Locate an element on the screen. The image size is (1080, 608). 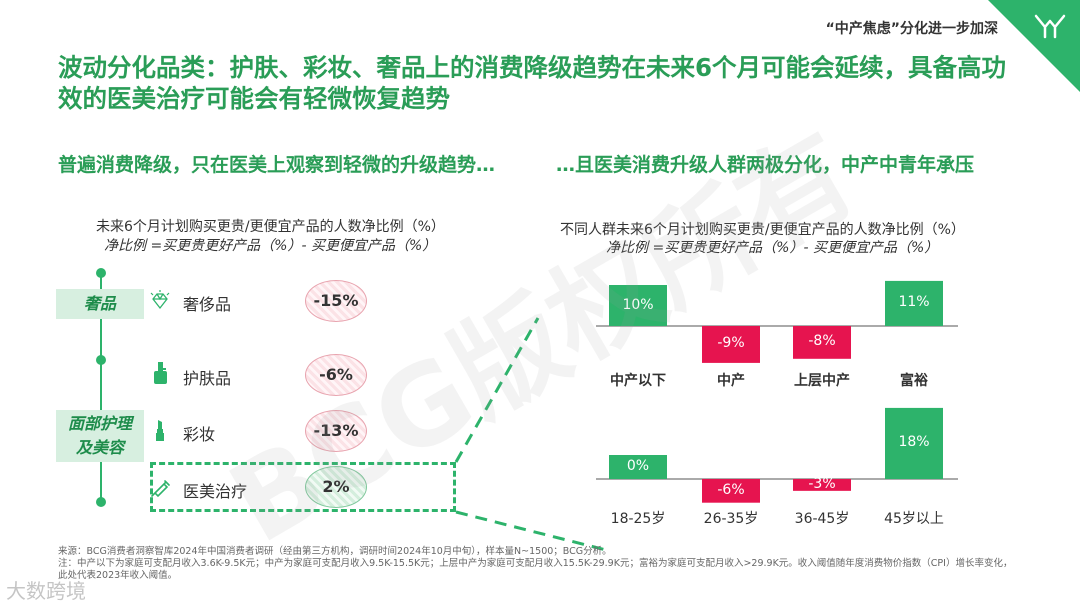
category-tick-label: 富裕 is located at coordinates (914, 381).